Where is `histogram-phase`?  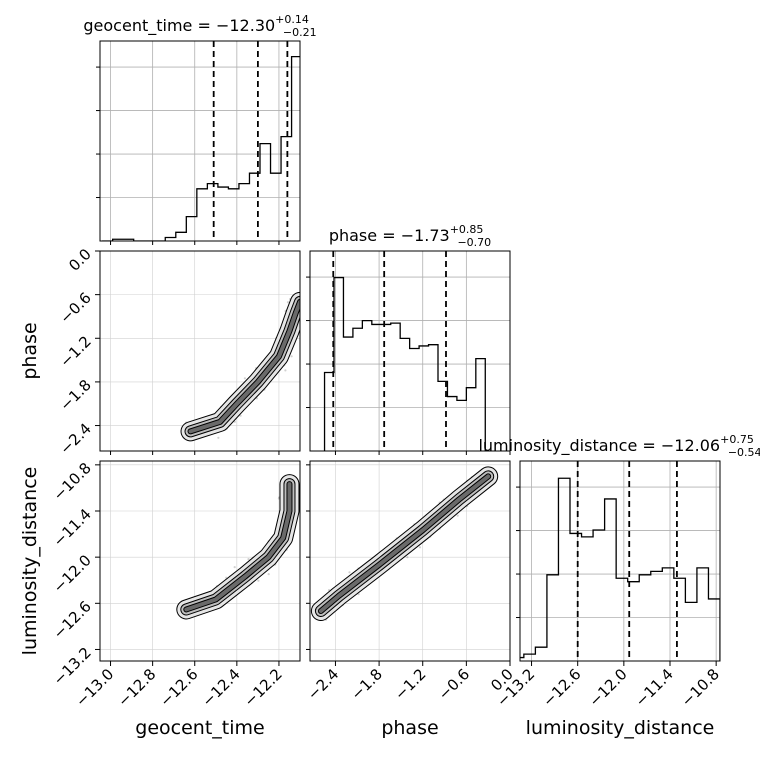
histogram-phase is located at coordinates (404, 363).